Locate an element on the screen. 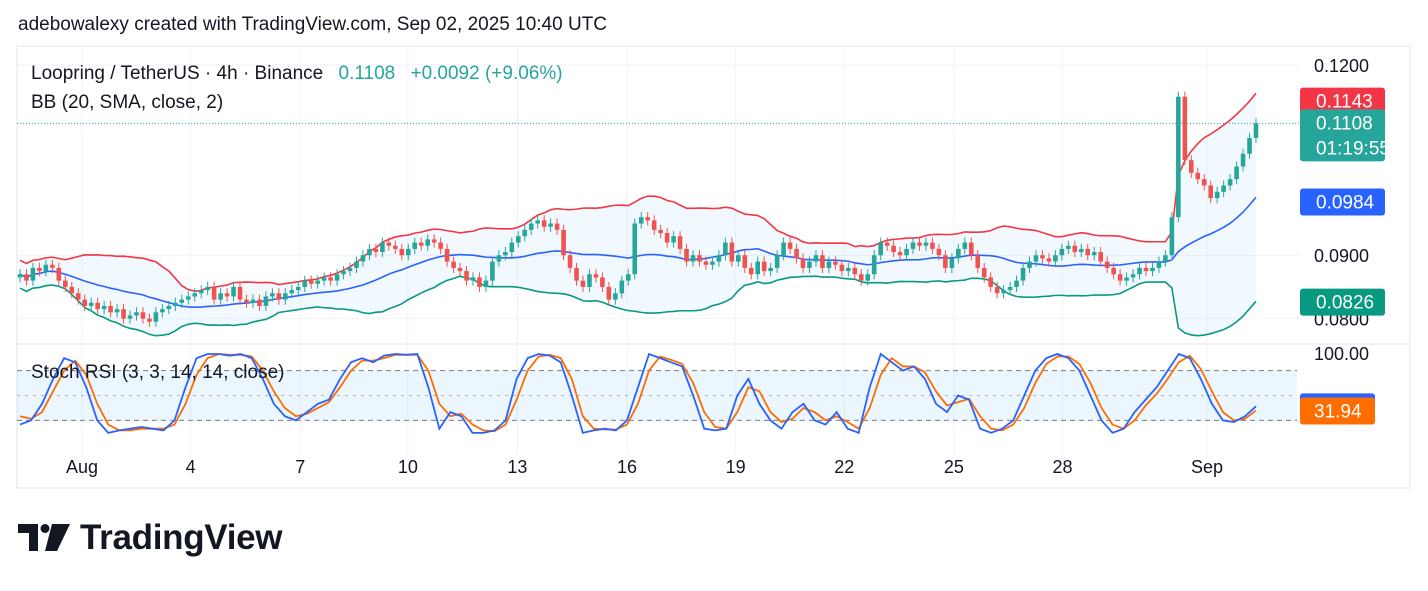  rsi-k-line is located at coordinates (638, 393).